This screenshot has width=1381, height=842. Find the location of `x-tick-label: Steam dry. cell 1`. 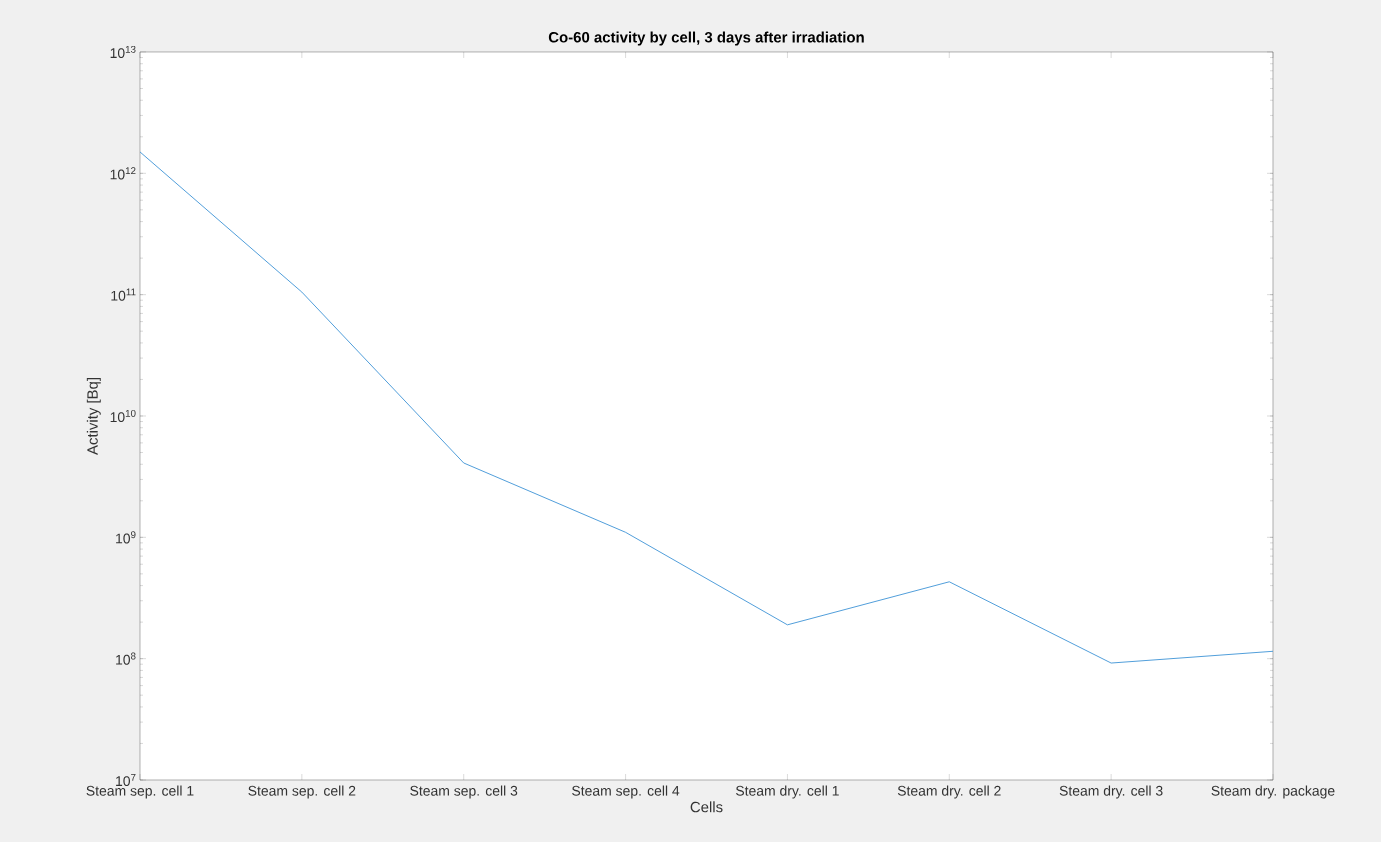

x-tick-label: Steam dry. cell 1 is located at coordinates (787, 792).